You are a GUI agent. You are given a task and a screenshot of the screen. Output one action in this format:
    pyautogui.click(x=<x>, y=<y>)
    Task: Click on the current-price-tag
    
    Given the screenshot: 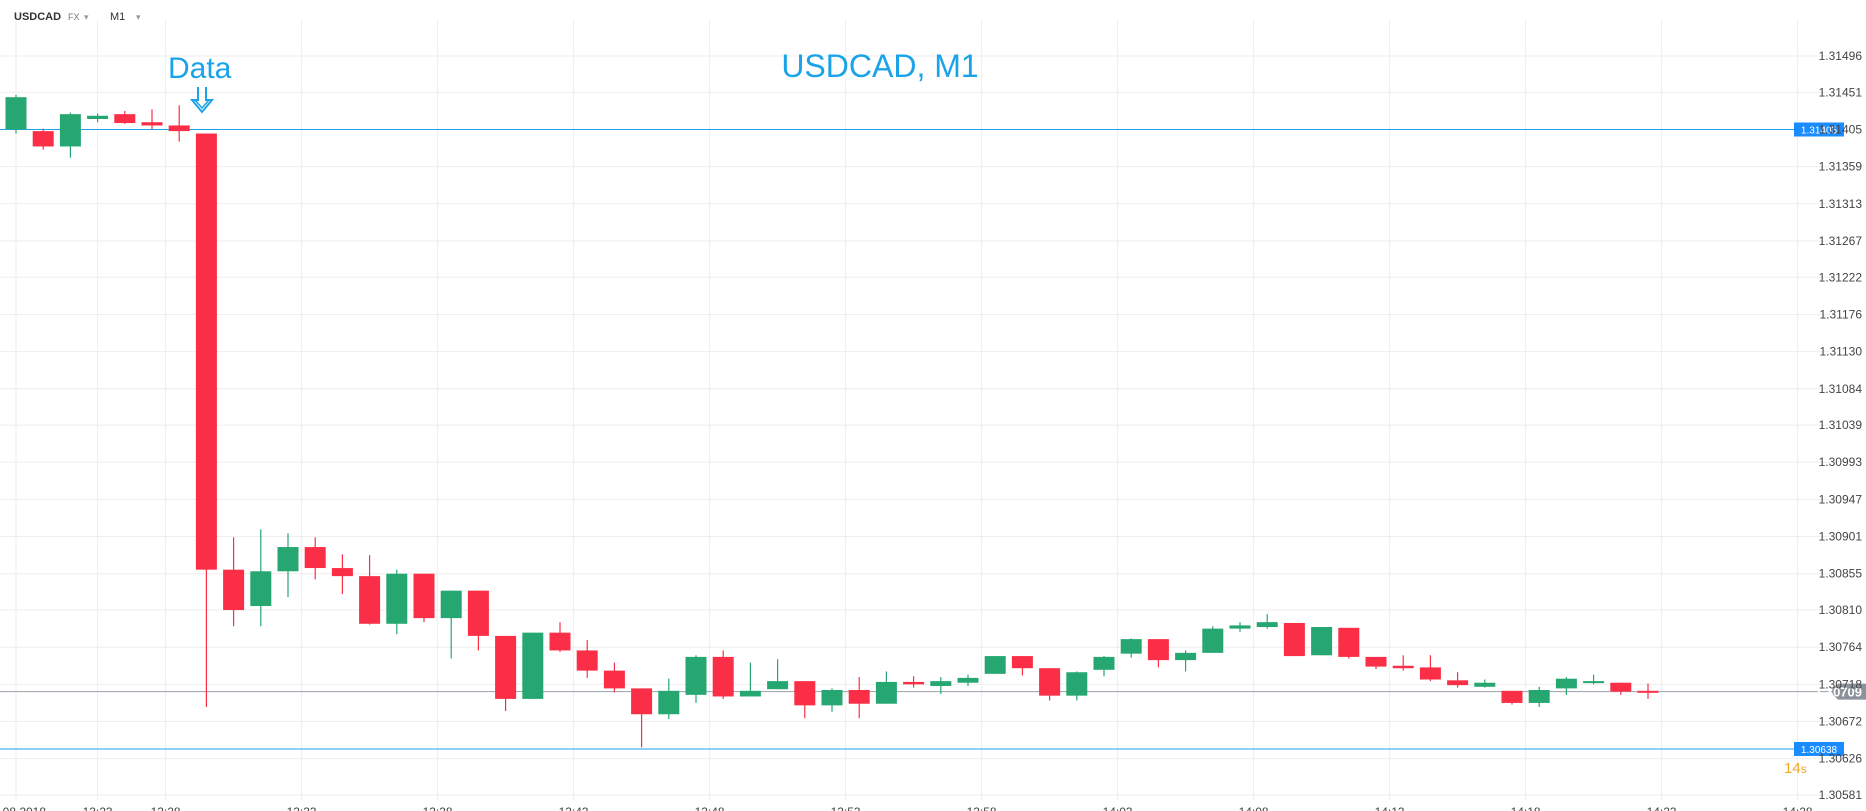 What is the action you would take?
    pyautogui.click(x=1848, y=691)
    